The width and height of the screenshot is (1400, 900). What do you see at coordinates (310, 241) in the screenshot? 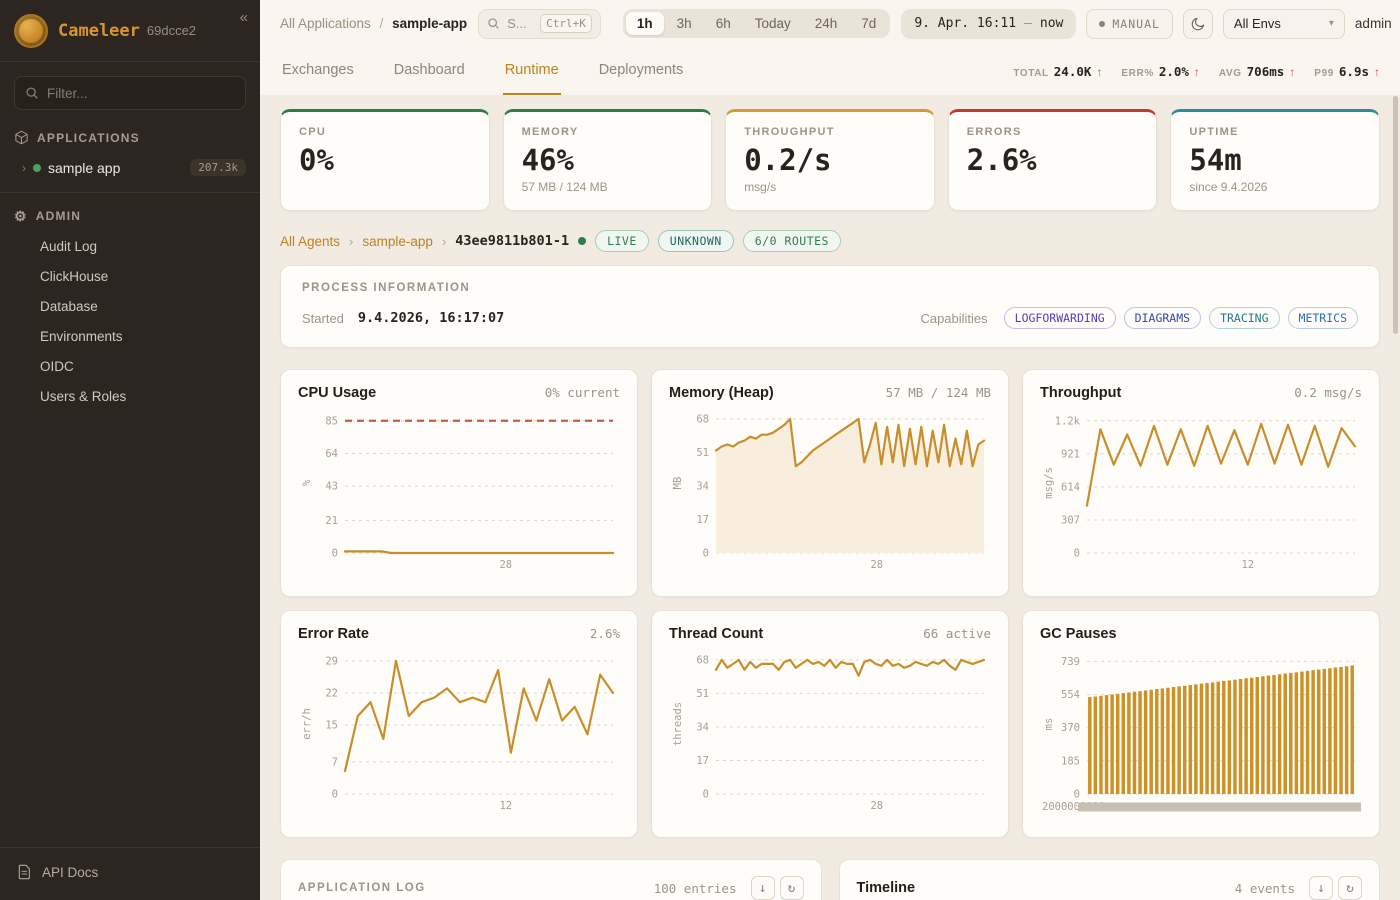
I see `all-agents-link: All Agents` at bounding box center [310, 241].